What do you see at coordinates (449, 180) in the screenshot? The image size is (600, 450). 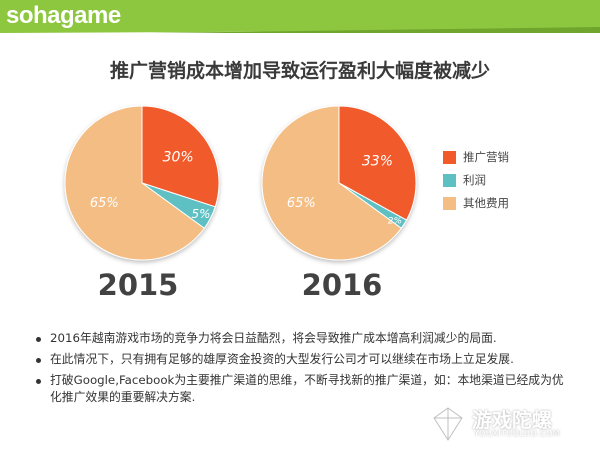 I see `legend-swatch-profit` at bounding box center [449, 180].